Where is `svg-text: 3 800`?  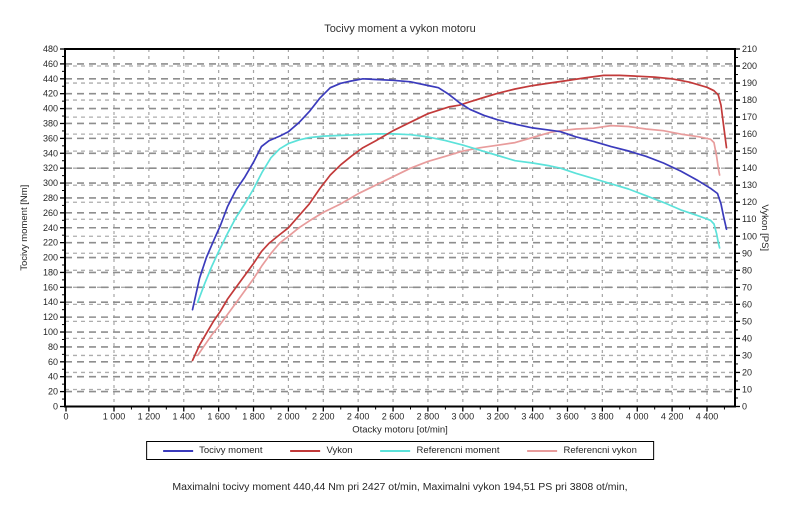
svg-text: 3 800 is located at coordinates (602, 417).